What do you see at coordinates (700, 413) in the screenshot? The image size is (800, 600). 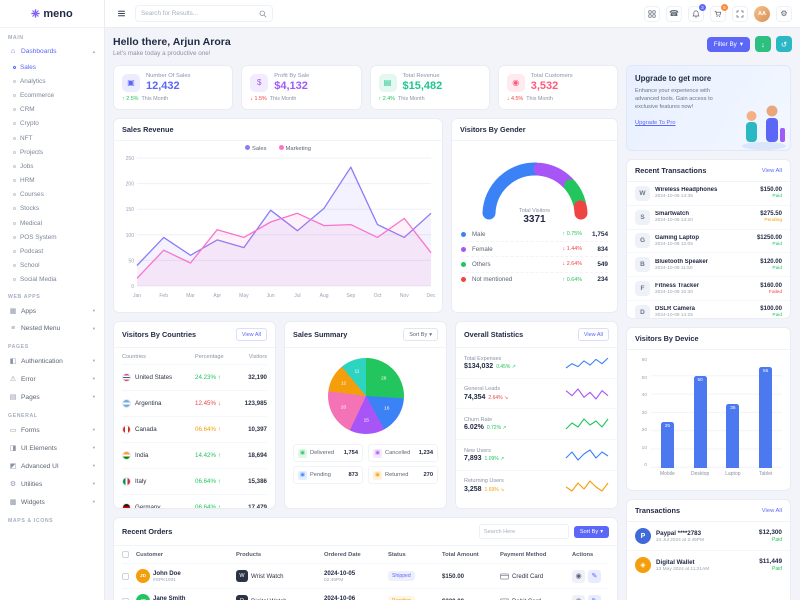 I see `bar-desktop: 50` at bounding box center [700, 413].